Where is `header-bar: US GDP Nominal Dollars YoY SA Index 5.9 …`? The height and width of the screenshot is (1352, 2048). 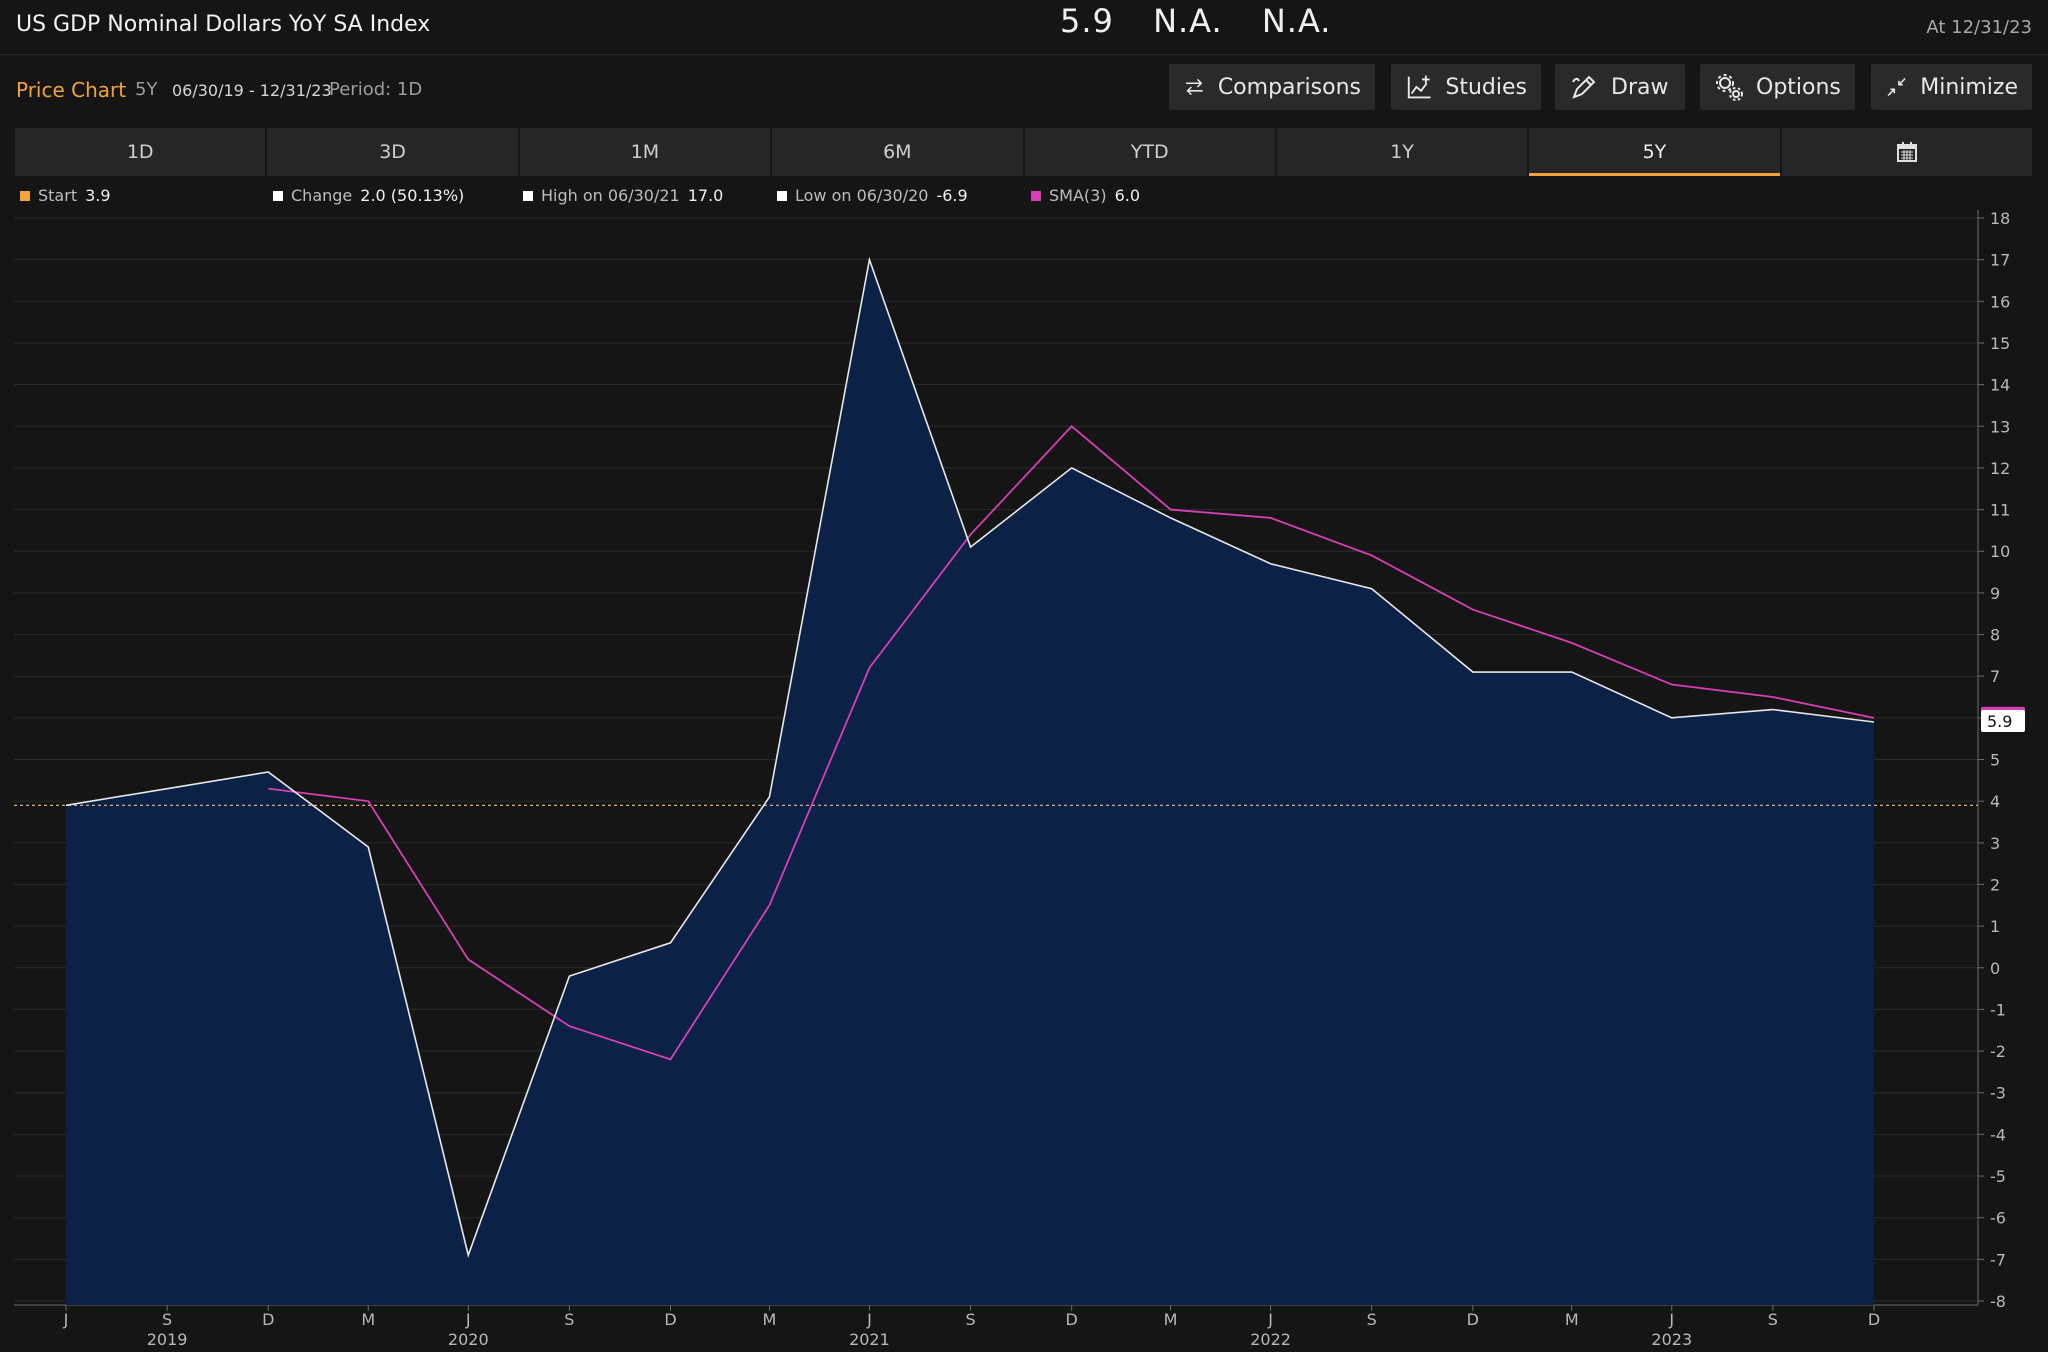
header-bar: US GDP Nominal Dollars YoY SA Index 5.9 … is located at coordinates (1024, 27).